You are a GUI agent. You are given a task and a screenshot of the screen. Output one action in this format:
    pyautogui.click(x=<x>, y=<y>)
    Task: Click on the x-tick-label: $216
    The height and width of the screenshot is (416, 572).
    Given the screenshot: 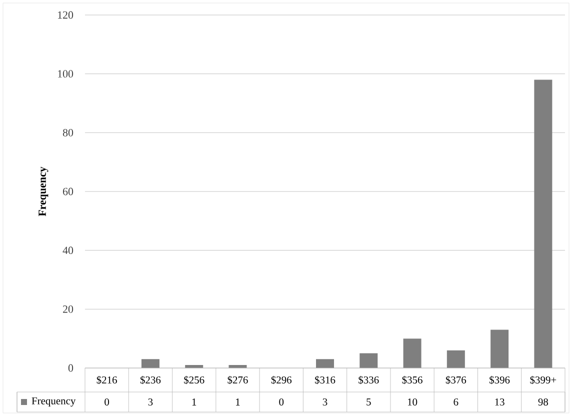 What is the action you would take?
    pyautogui.click(x=106, y=380)
    